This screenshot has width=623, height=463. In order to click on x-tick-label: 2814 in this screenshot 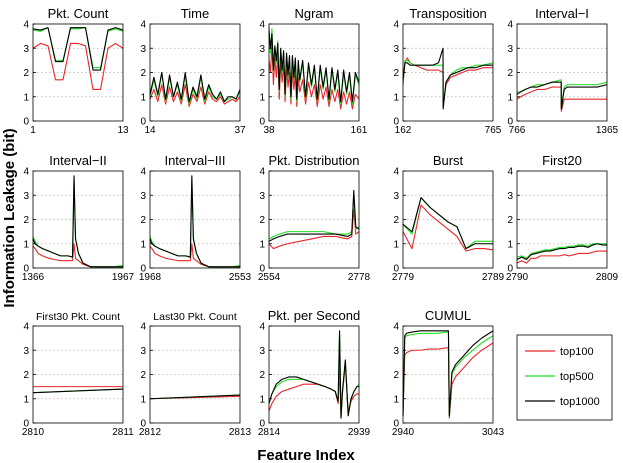, I will do `click(269, 432)`.